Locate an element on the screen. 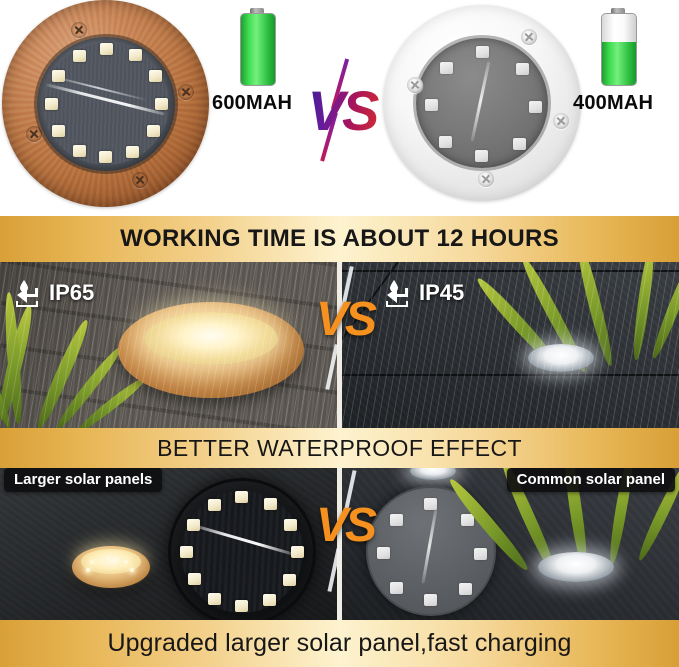 This screenshot has height=667, width=679. common-solar-panel-tag: Common solar panel is located at coordinates (590, 480).